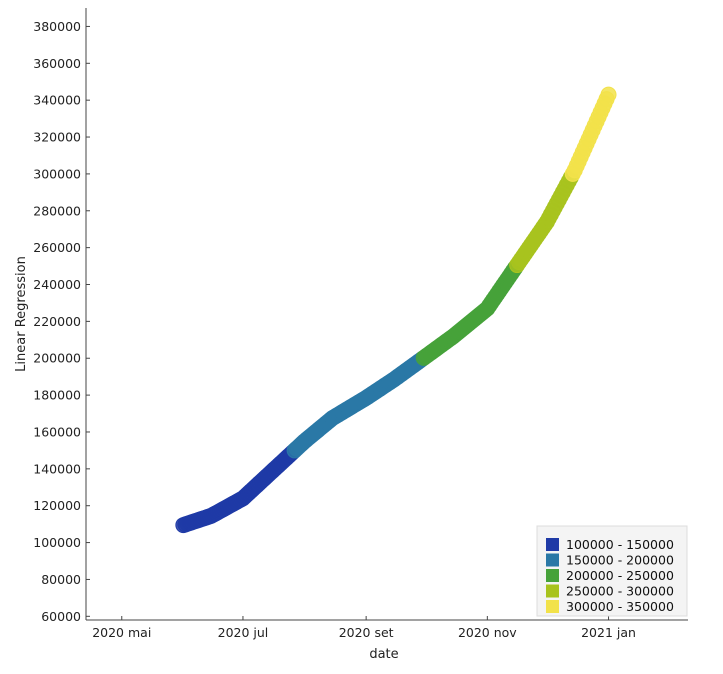 This screenshot has width=723, height=674. Describe the element at coordinates (383, 654) in the screenshot. I see `x-axis-label: date` at that location.